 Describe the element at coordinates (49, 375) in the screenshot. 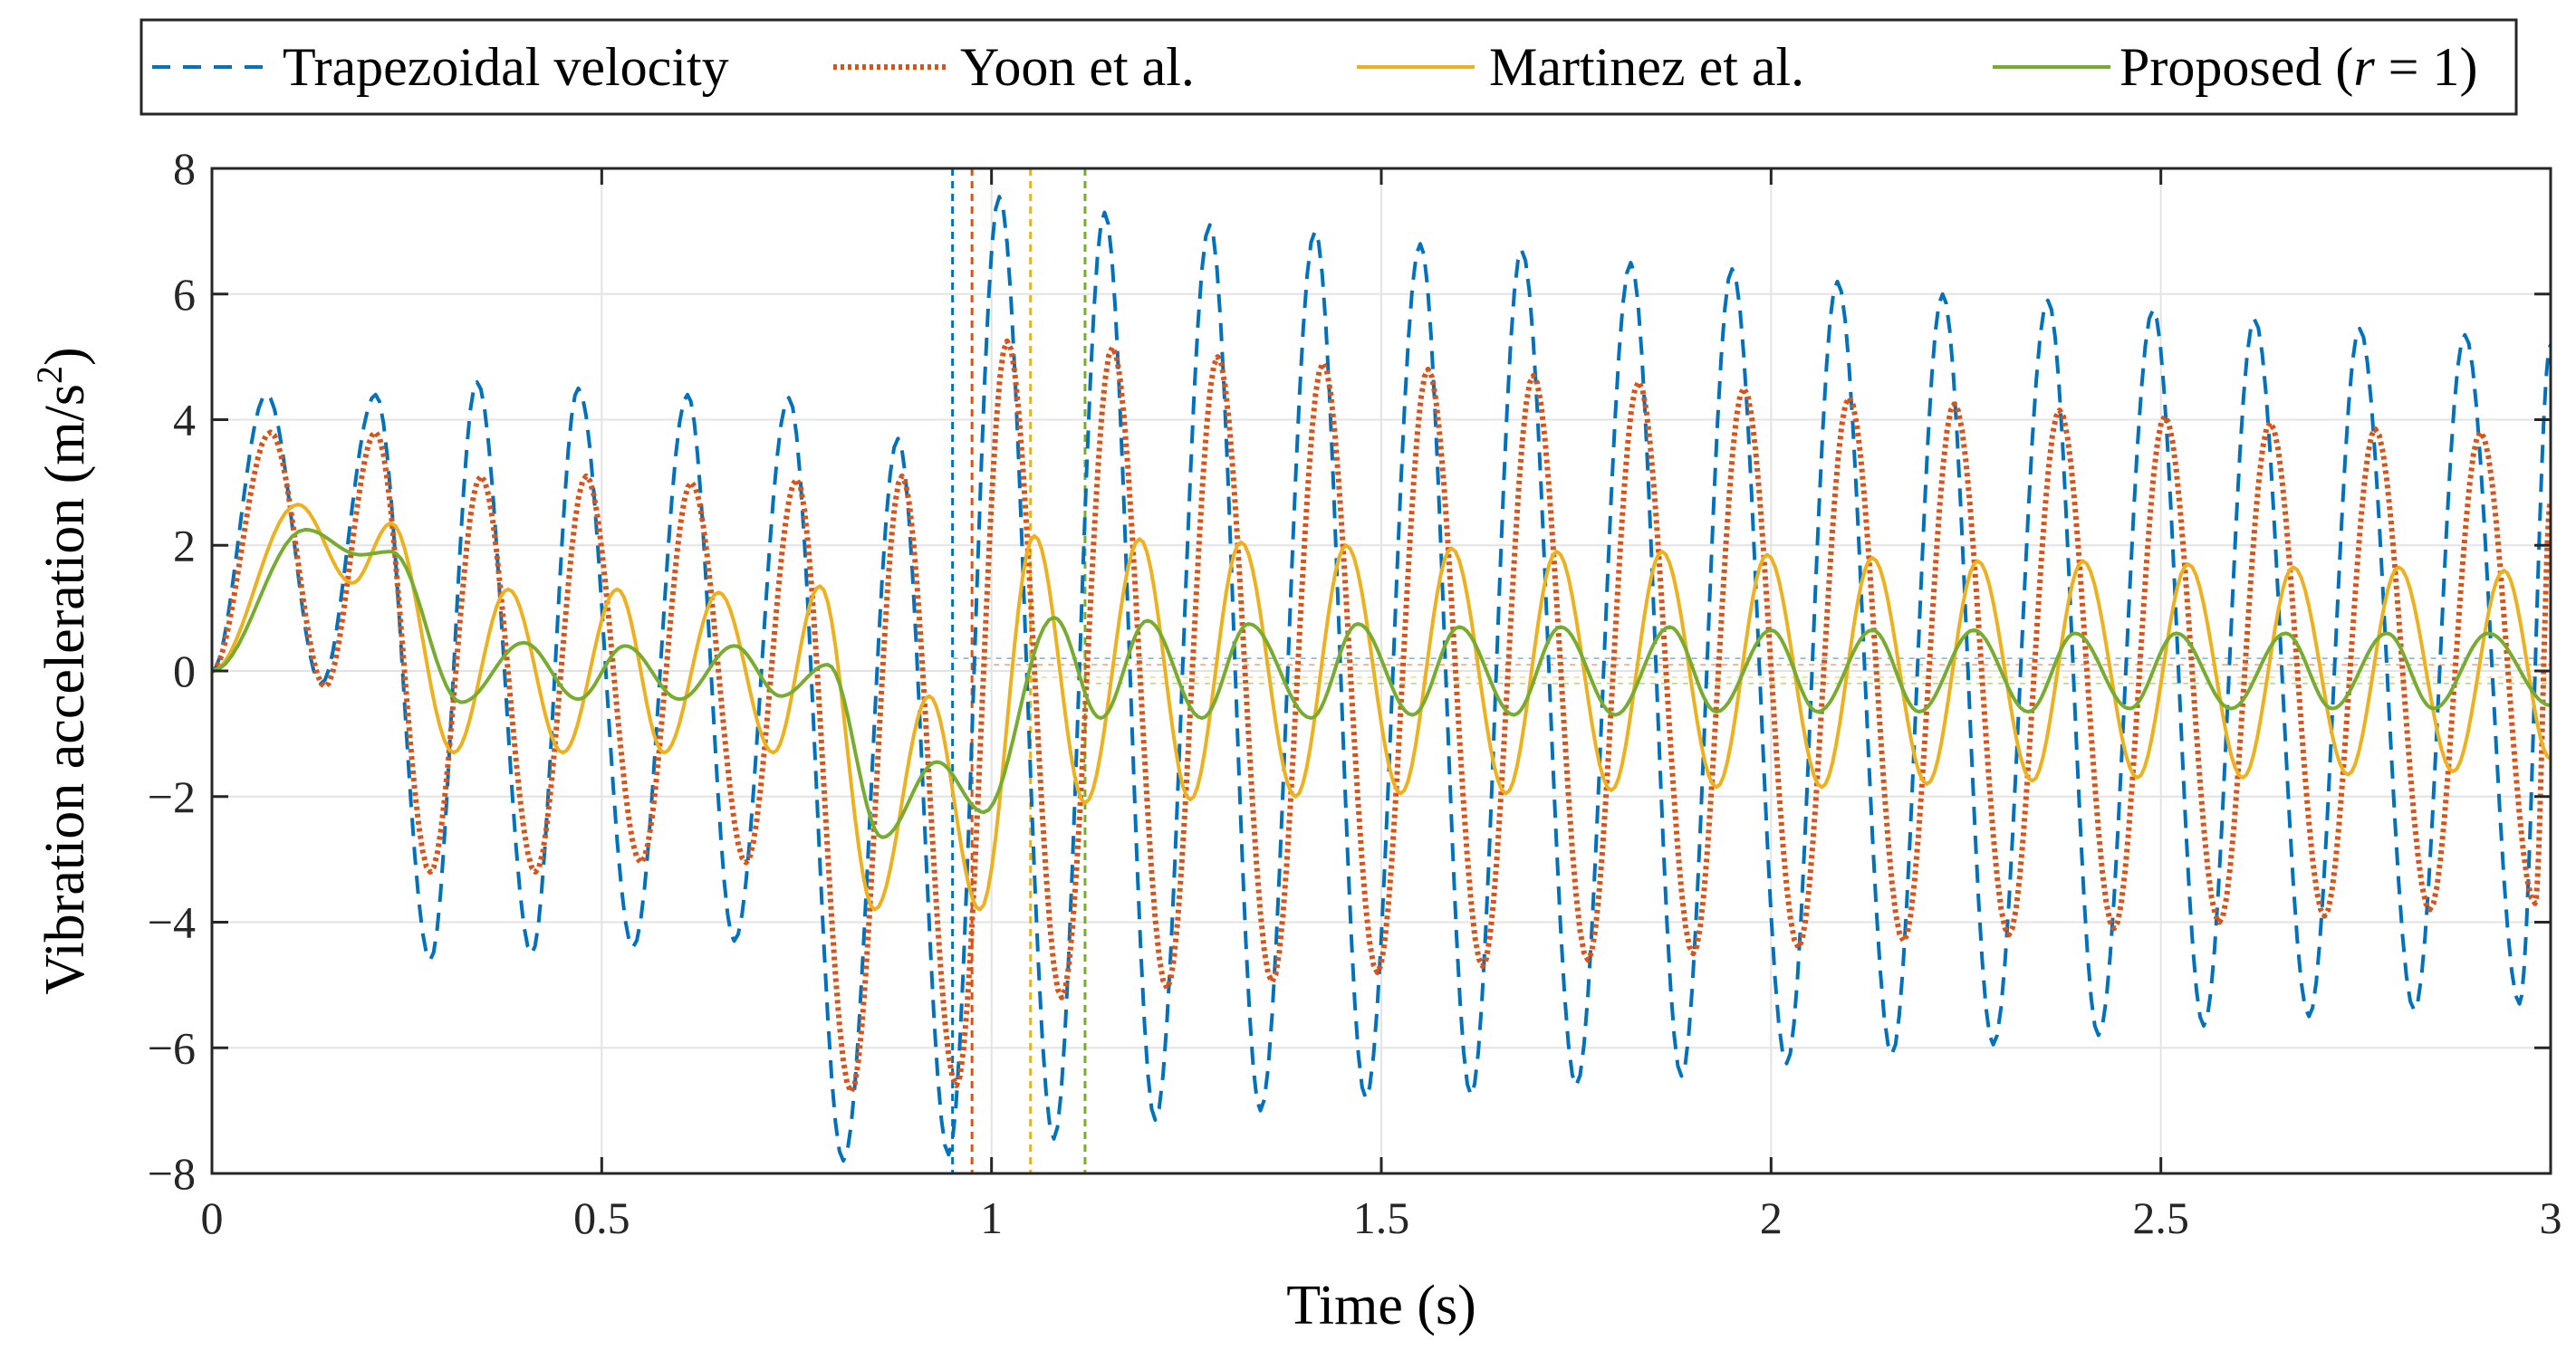

I see `y-axis-title-superscript: 2` at that location.